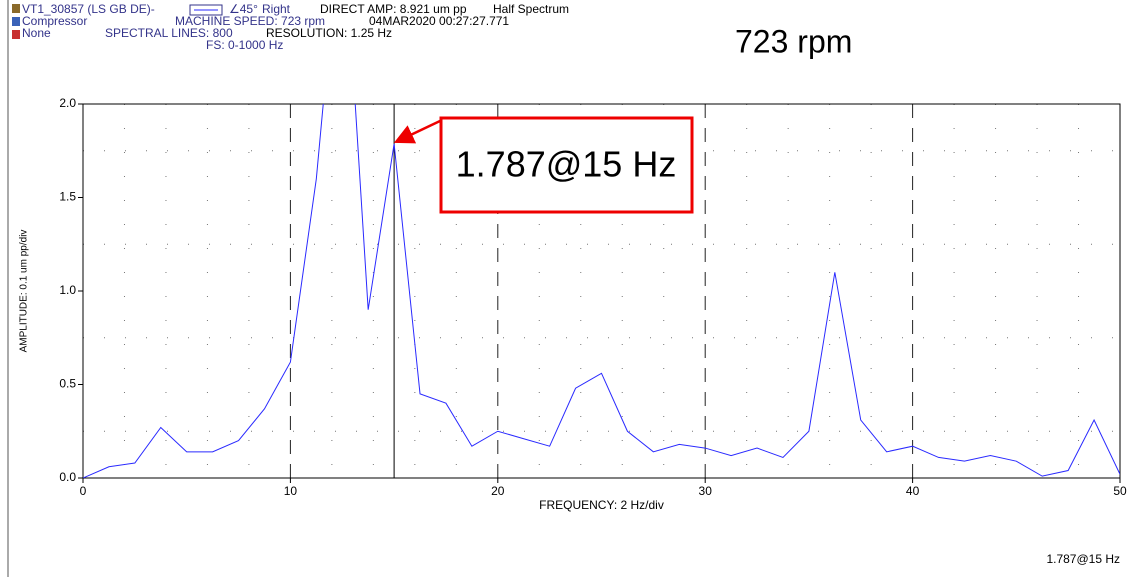  I want to click on annotation-text: 1.787@15 Hz, so click(566, 164).